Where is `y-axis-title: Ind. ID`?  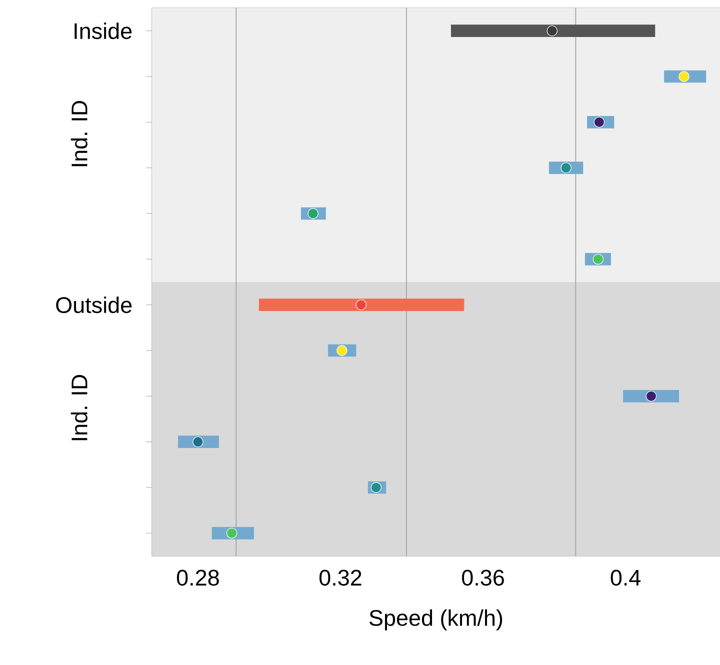
y-axis-title: Ind. ID is located at coordinates (79, 133).